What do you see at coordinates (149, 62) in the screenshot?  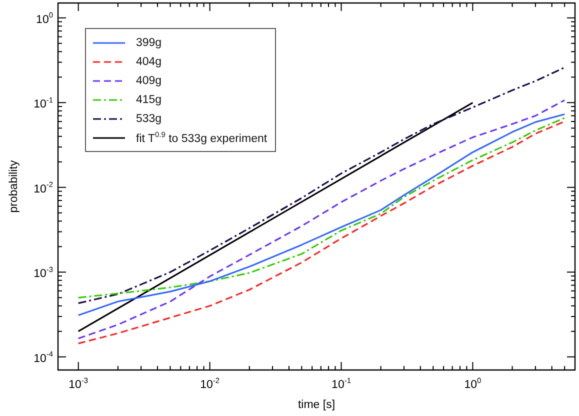 I see `legend-label: 404g` at bounding box center [149, 62].